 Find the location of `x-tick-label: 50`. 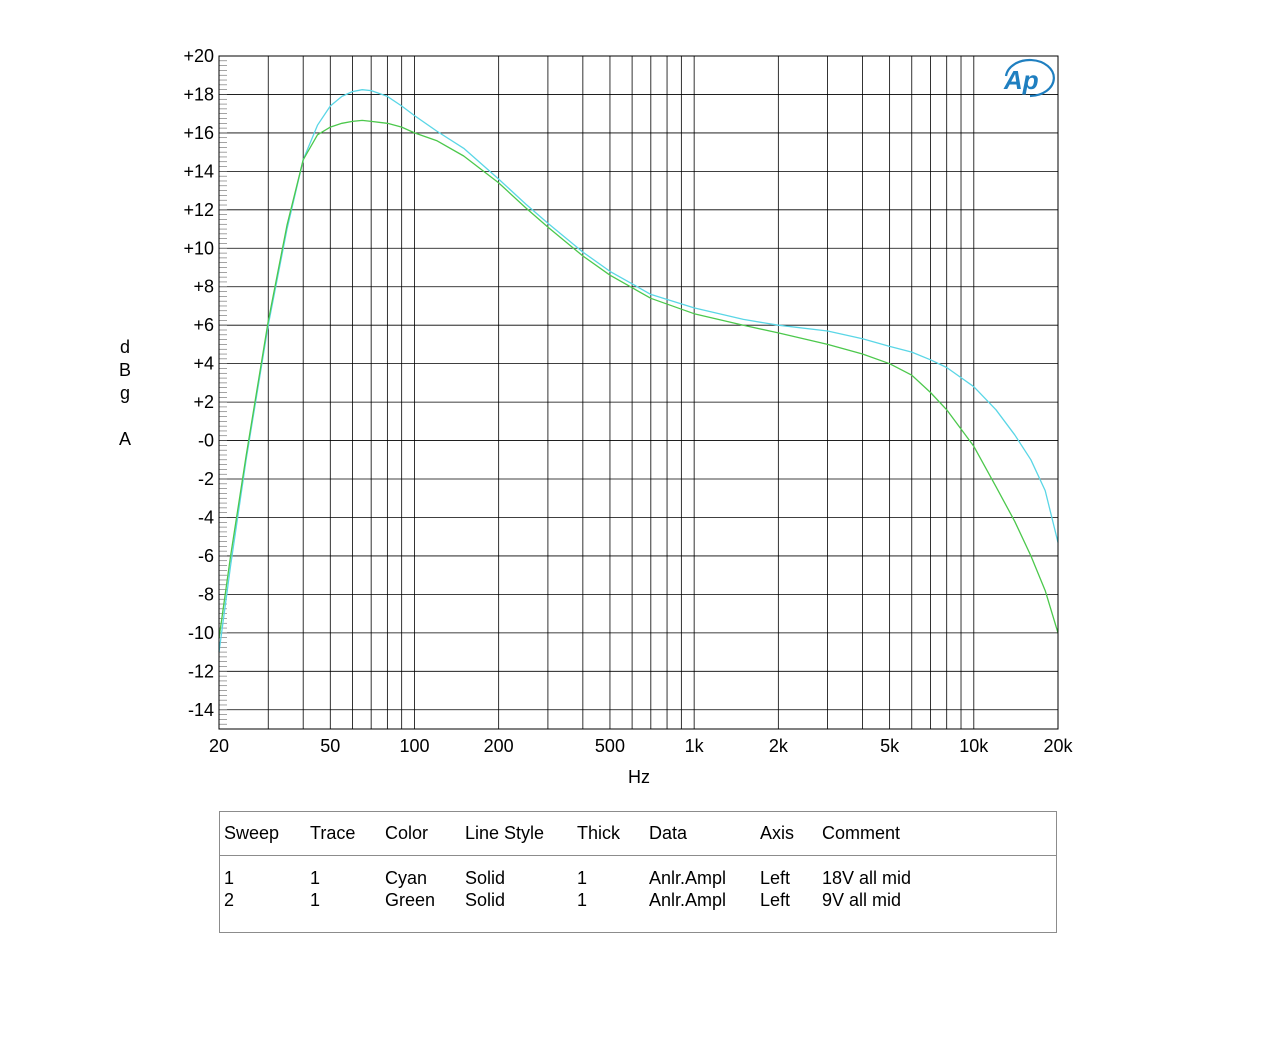

x-tick-label: 50 is located at coordinates (330, 746).